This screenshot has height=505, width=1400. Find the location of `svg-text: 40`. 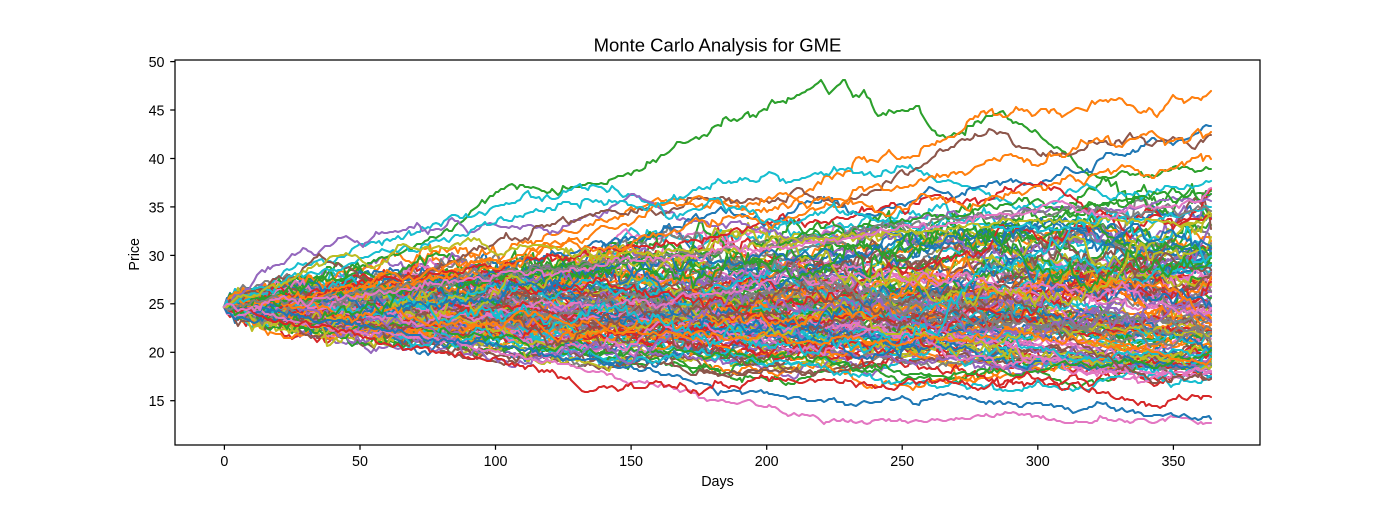

svg-text: 40 is located at coordinates (157, 160).